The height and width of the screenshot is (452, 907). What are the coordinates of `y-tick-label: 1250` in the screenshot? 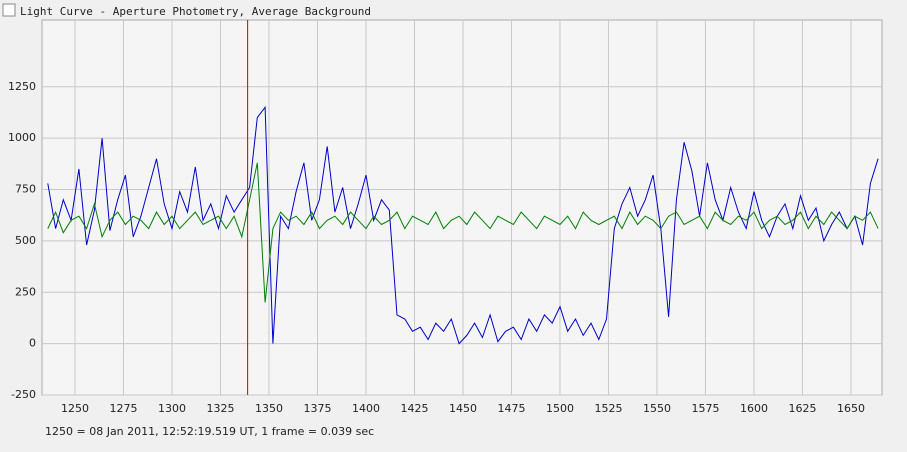 It's located at (22, 86).